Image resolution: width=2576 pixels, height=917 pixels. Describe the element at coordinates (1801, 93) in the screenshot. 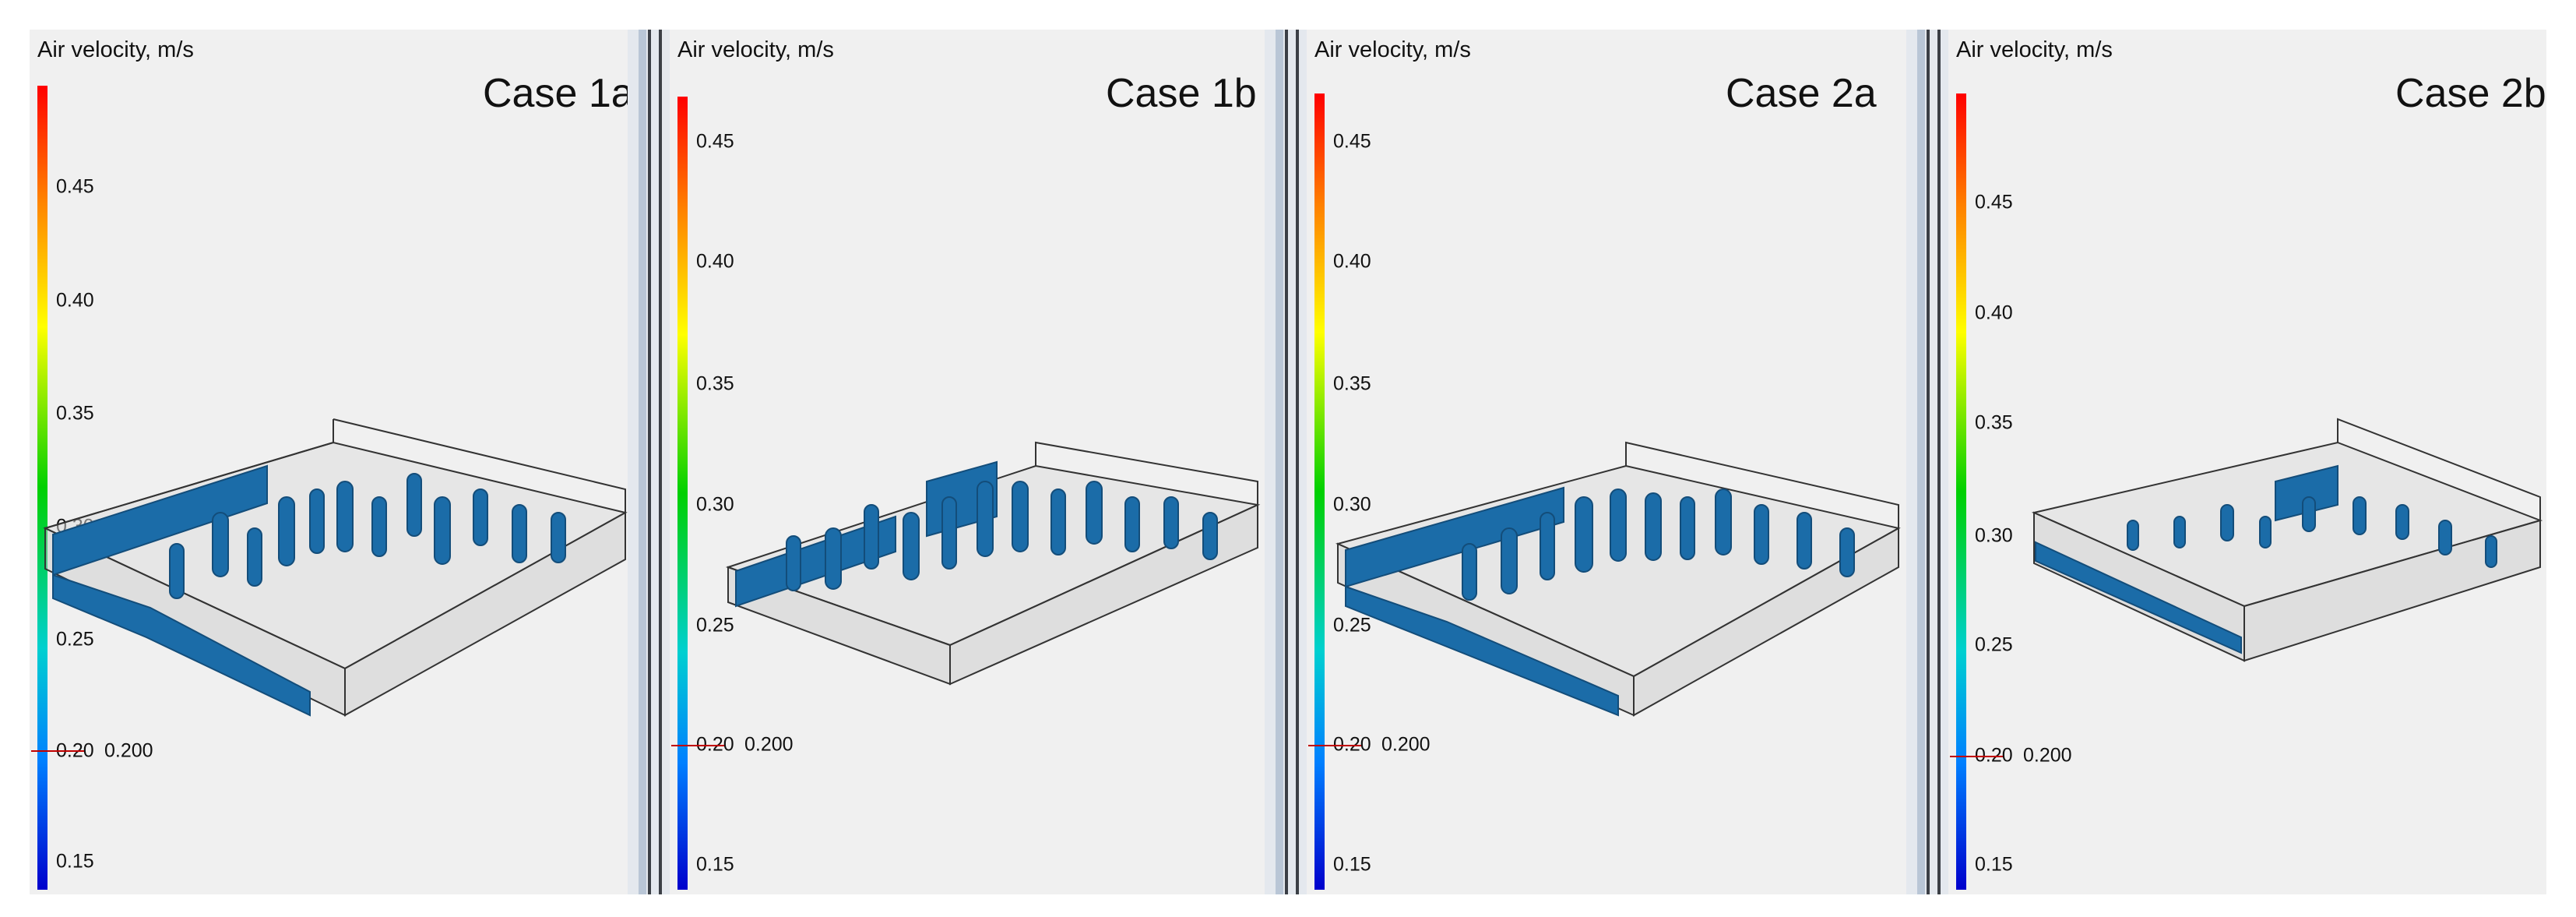

I see `case-label: Case 2a` at that location.